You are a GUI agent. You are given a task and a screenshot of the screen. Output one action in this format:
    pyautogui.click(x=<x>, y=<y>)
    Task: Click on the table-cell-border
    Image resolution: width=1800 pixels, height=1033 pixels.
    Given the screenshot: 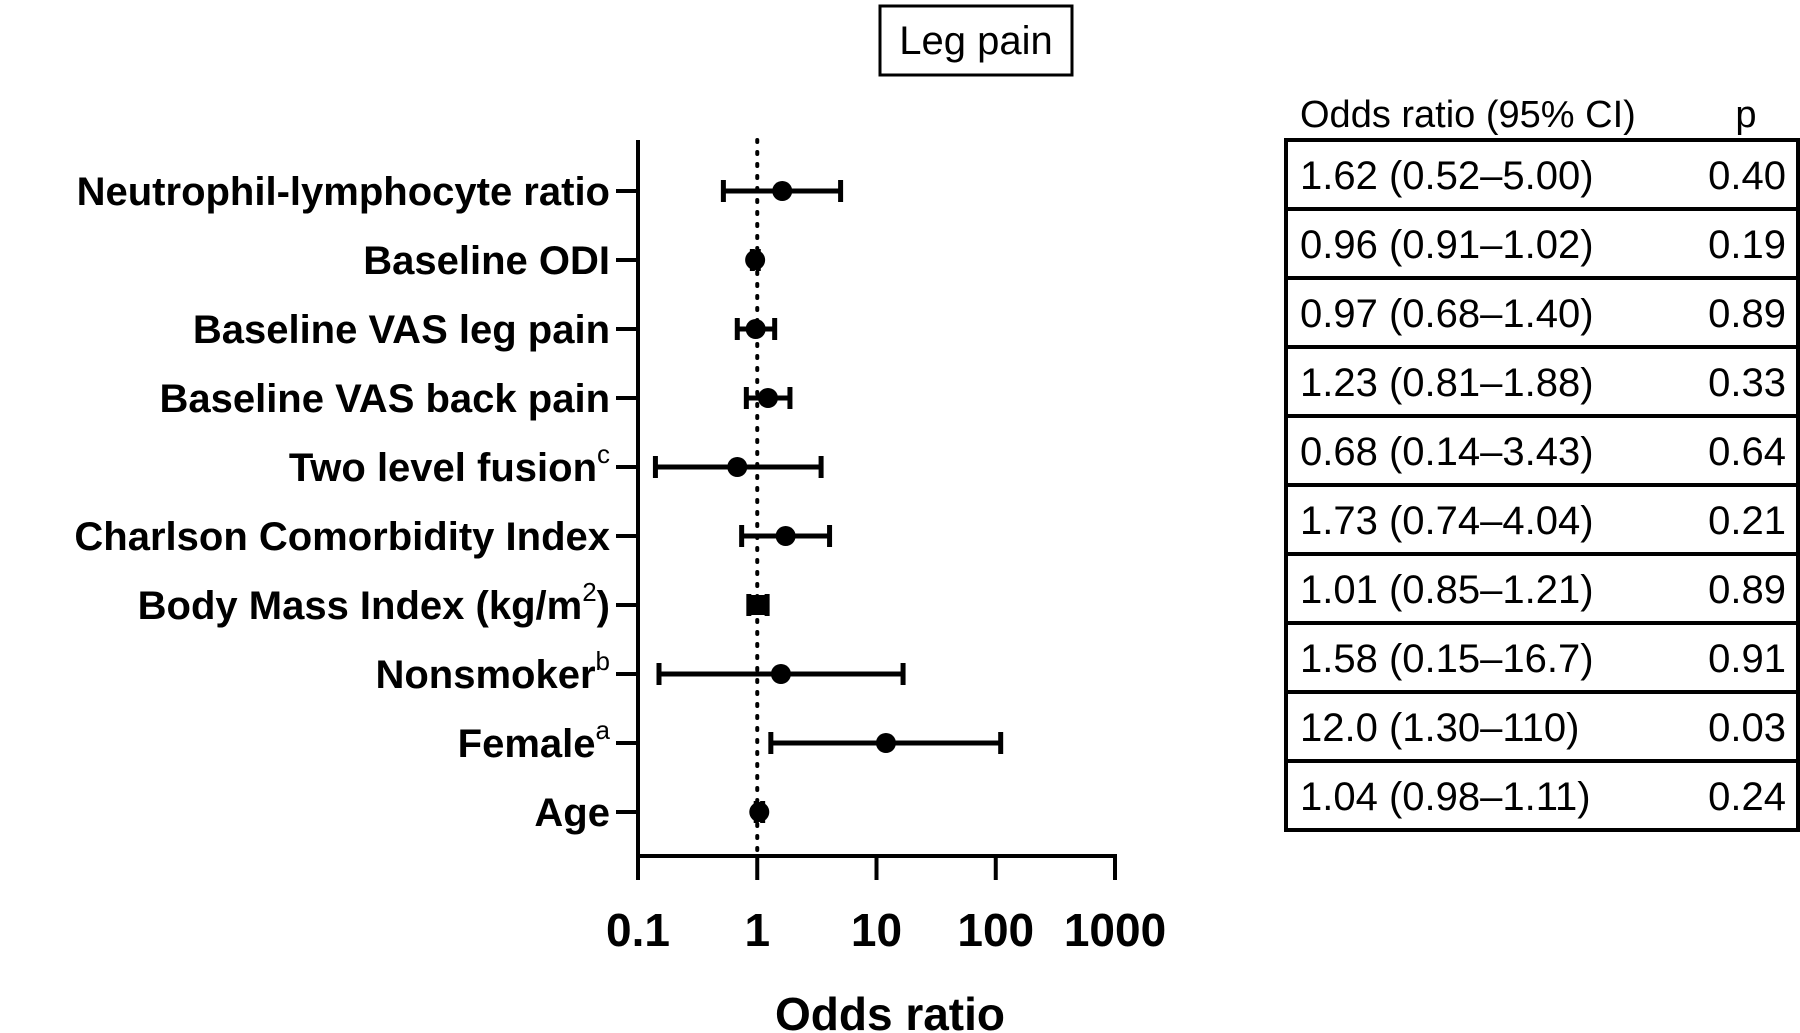 What is the action you would take?
    pyautogui.click(x=1542, y=795)
    